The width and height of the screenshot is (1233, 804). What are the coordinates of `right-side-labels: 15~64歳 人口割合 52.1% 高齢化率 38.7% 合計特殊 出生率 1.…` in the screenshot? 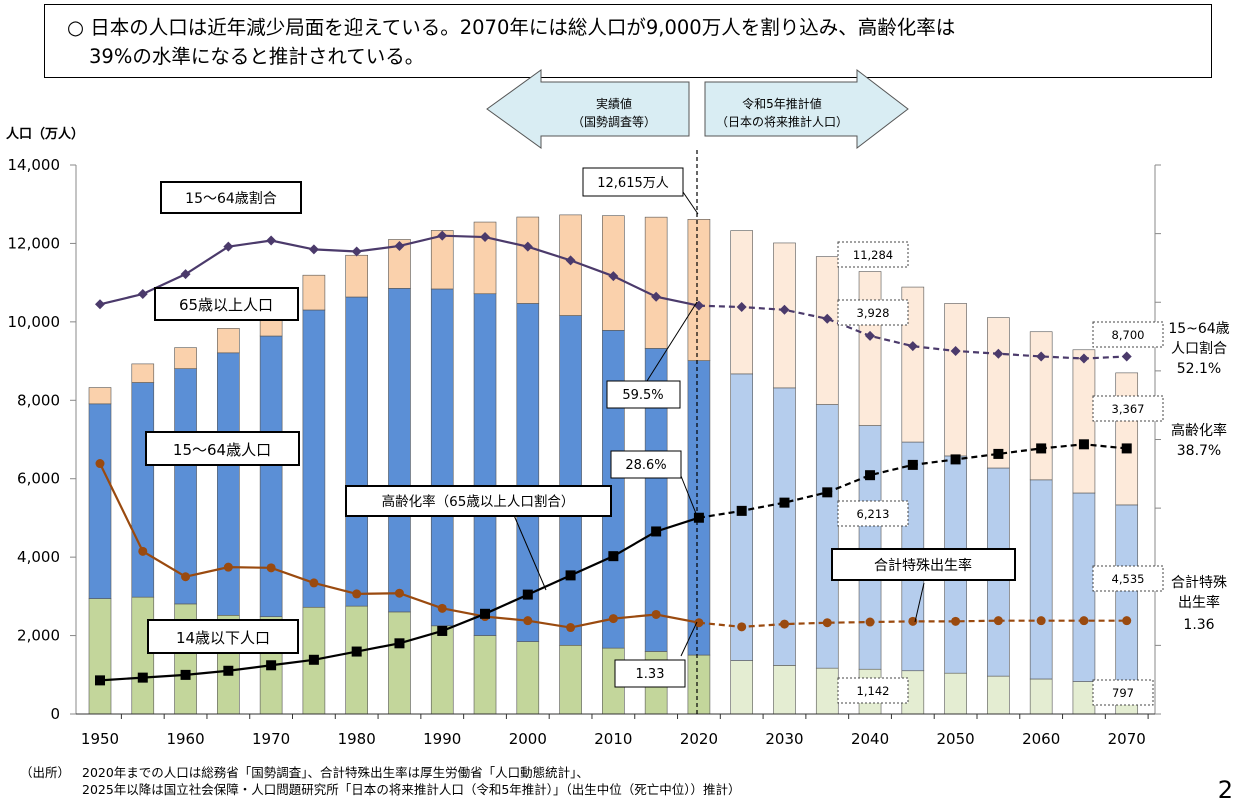 It's located at (1198, 477).